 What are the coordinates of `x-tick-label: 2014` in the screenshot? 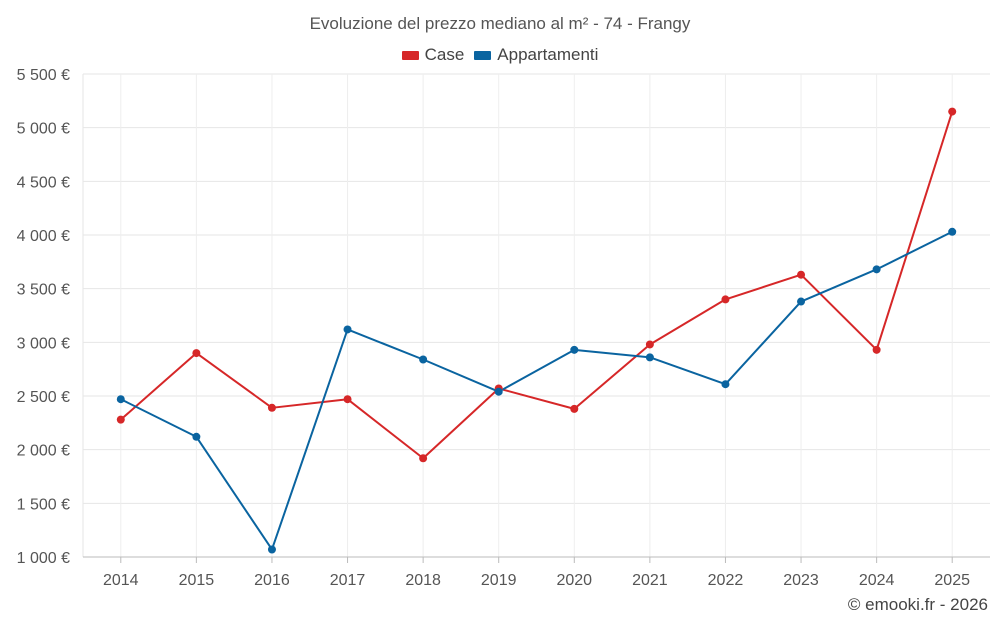 It's located at (121, 580).